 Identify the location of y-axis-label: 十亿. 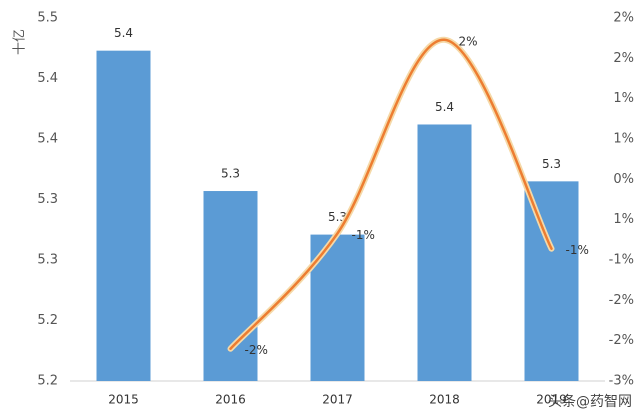
(20, 42).